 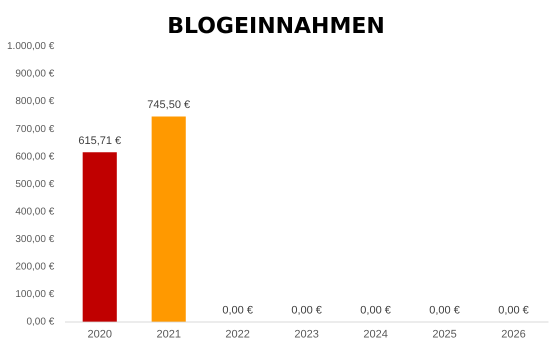 I want to click on x-tick-label: 2021, so click(x=168, y=334).